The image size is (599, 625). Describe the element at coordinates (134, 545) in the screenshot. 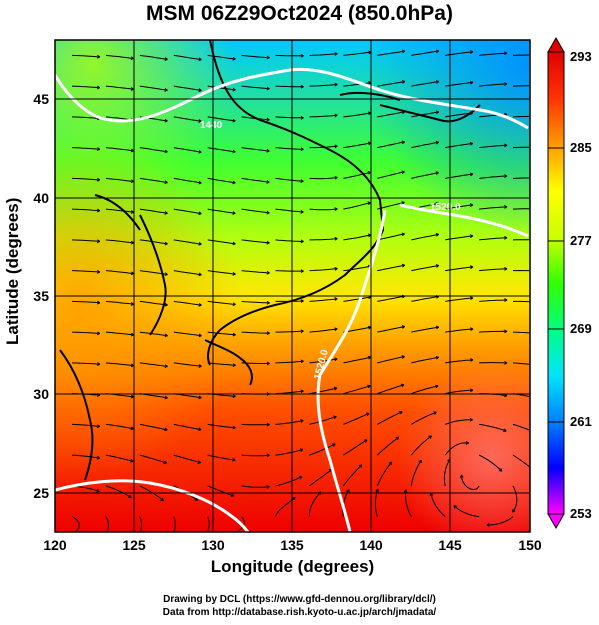

I see `x-tick-label: 125` at that location.